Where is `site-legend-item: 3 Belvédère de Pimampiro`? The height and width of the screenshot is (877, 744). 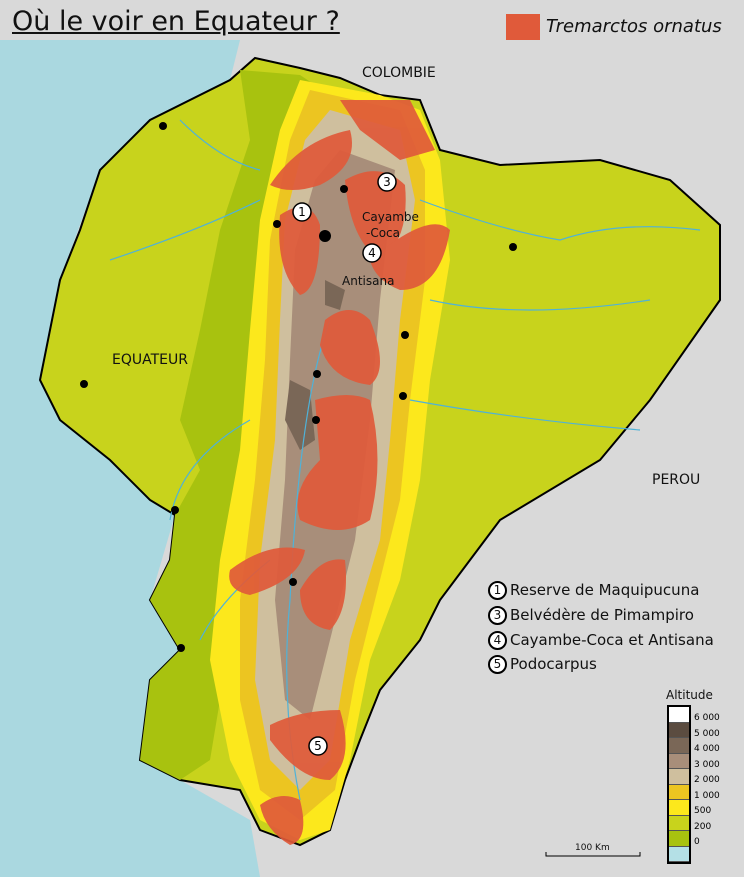 site-legend-item: 3 Belvédère de Pimampiro is located at coordinates (591, 615).